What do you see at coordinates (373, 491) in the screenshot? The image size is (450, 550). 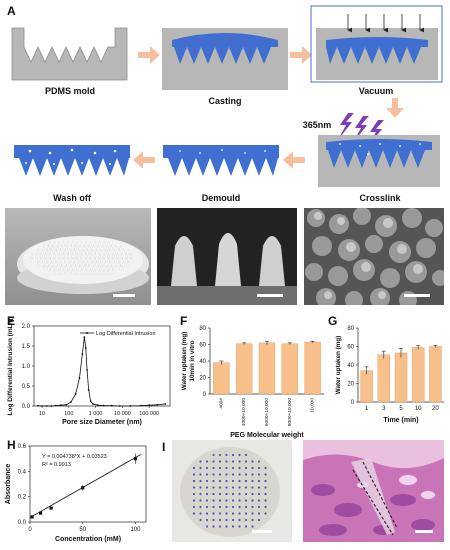 I see `he-stained-section-photo` at bounding box center [373, 491].